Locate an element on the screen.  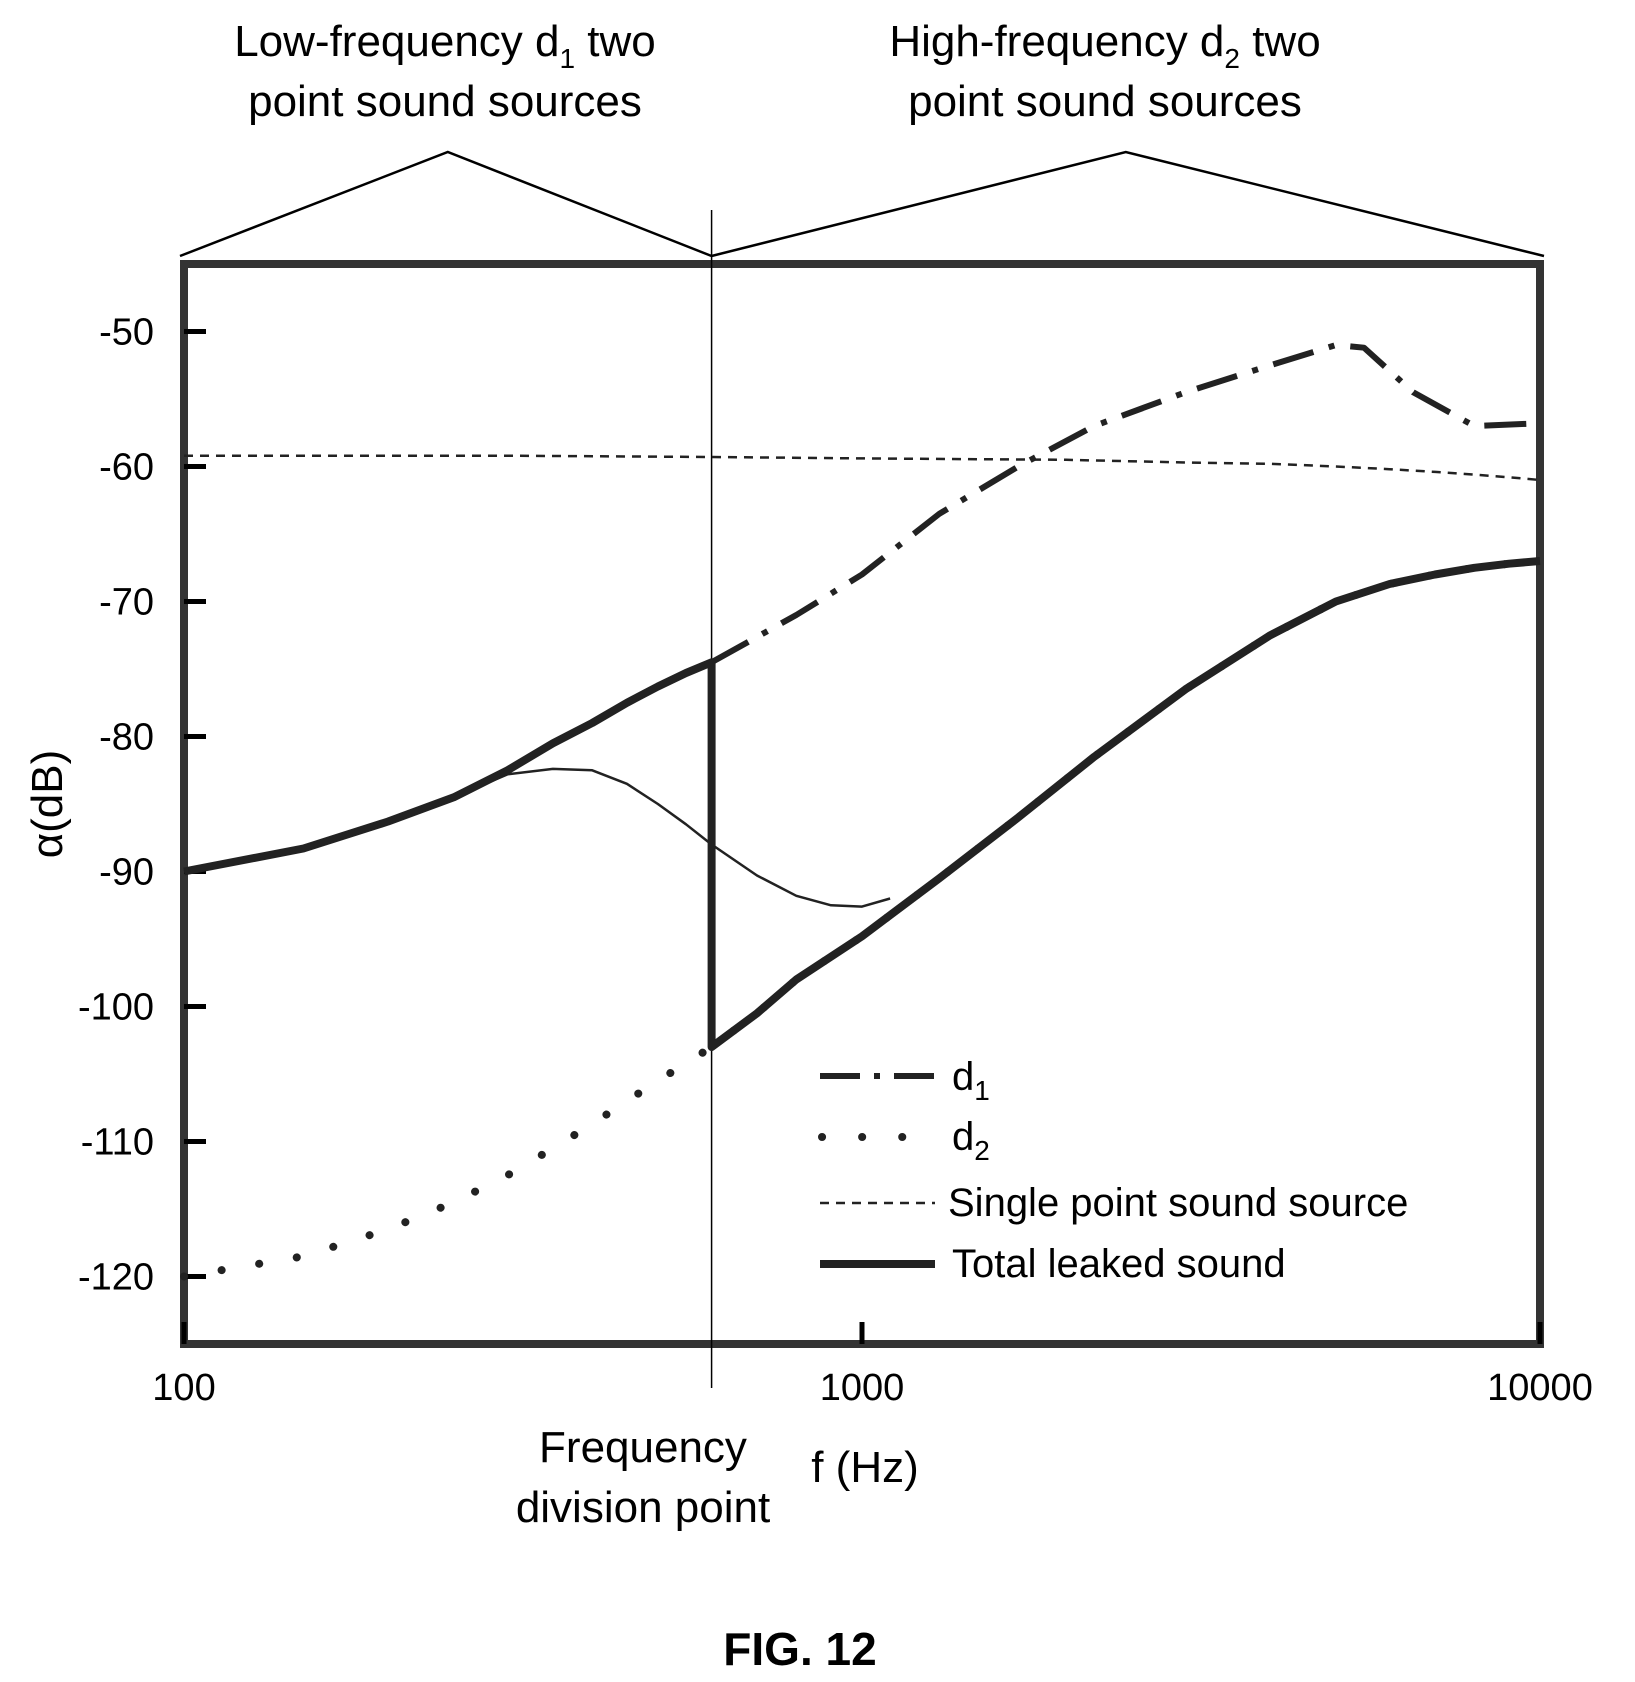
y-tick-label: -110 is located at coordinates (117, 1143).